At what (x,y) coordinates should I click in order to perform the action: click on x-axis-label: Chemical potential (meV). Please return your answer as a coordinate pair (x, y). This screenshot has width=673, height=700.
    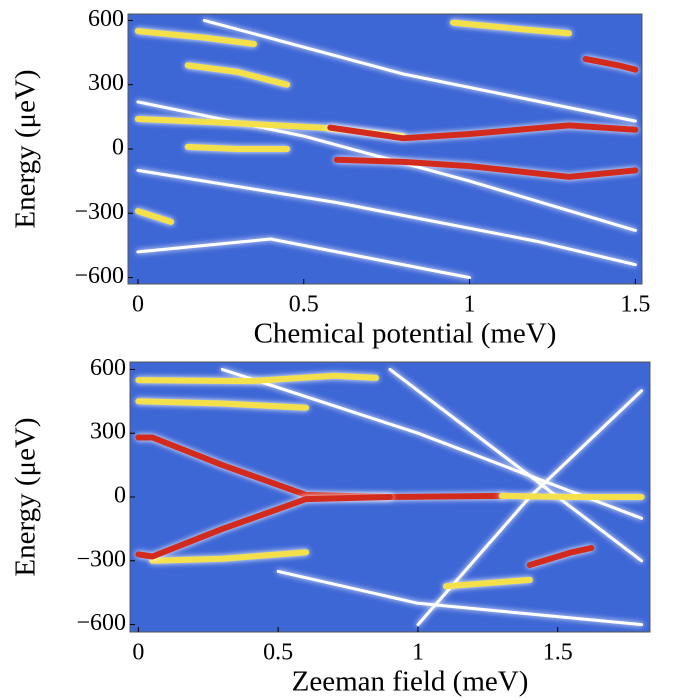
    Looking at the image, I should click on (405, 334).